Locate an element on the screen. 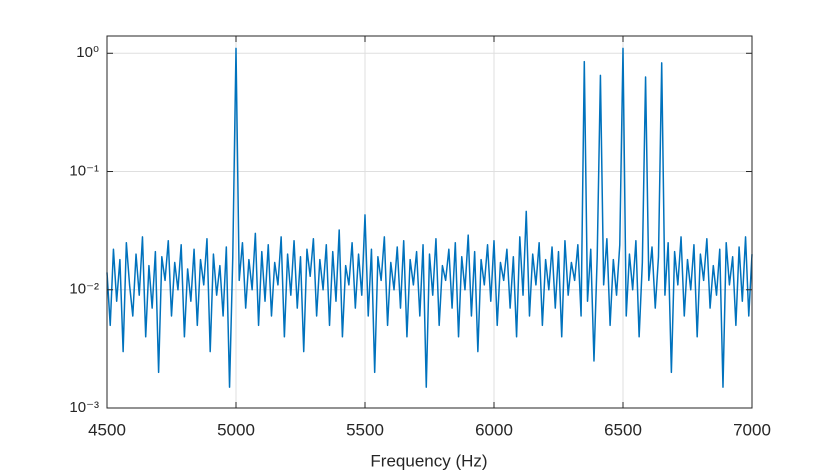  y-tick-label: 10⁻¹ is located at coordinates (84, 170).